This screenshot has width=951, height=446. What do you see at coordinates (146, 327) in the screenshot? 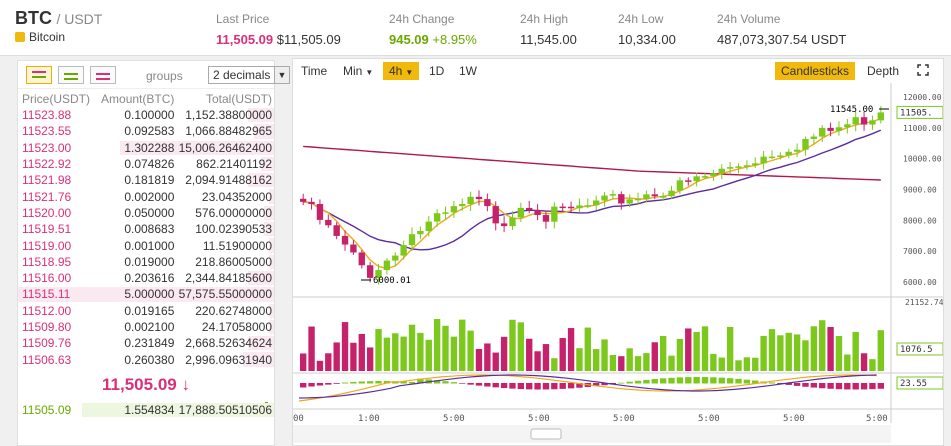
I see `order-row: 11509.80 0.002100 24.17058000` at bounding box center [146, 327].